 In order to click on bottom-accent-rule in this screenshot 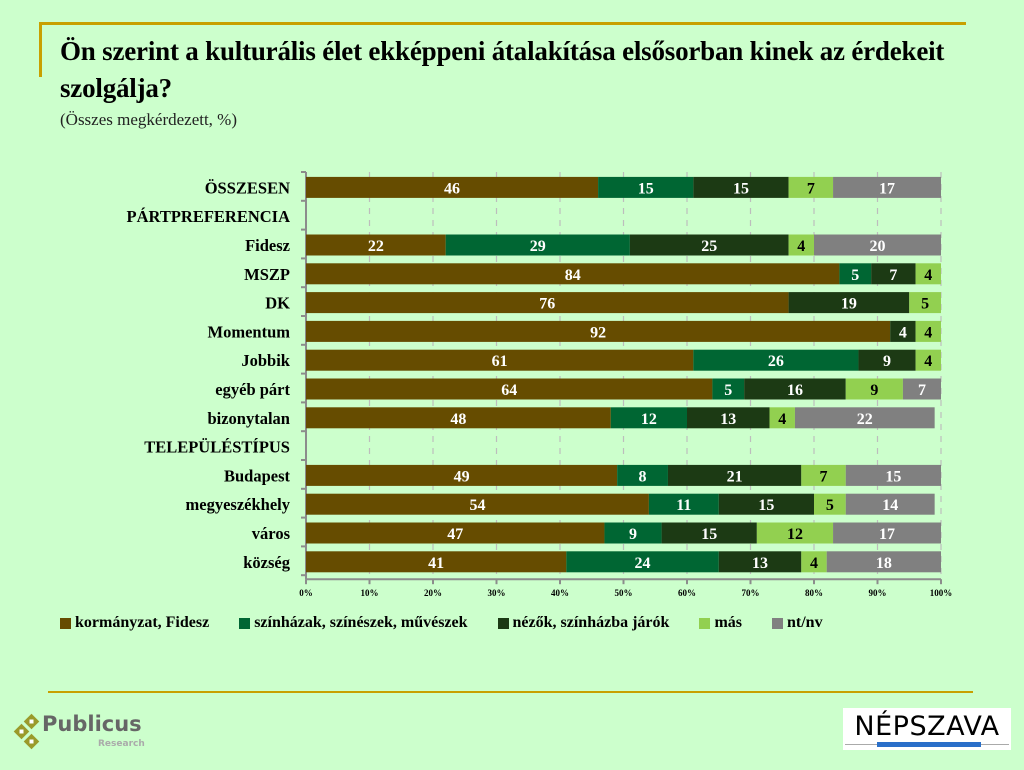, I will do `click(510, 692)`.